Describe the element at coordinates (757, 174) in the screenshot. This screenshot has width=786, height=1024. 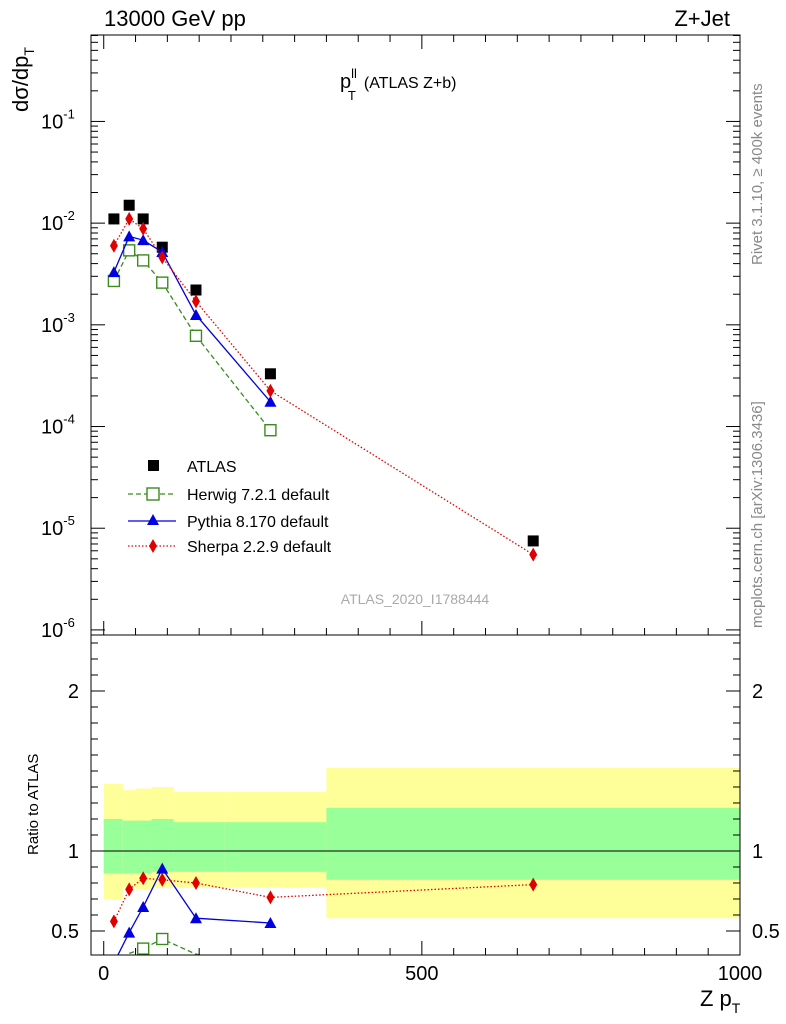
I see `rivet-label: Rivet 3.1.10, ≥ 400k events` at that location.